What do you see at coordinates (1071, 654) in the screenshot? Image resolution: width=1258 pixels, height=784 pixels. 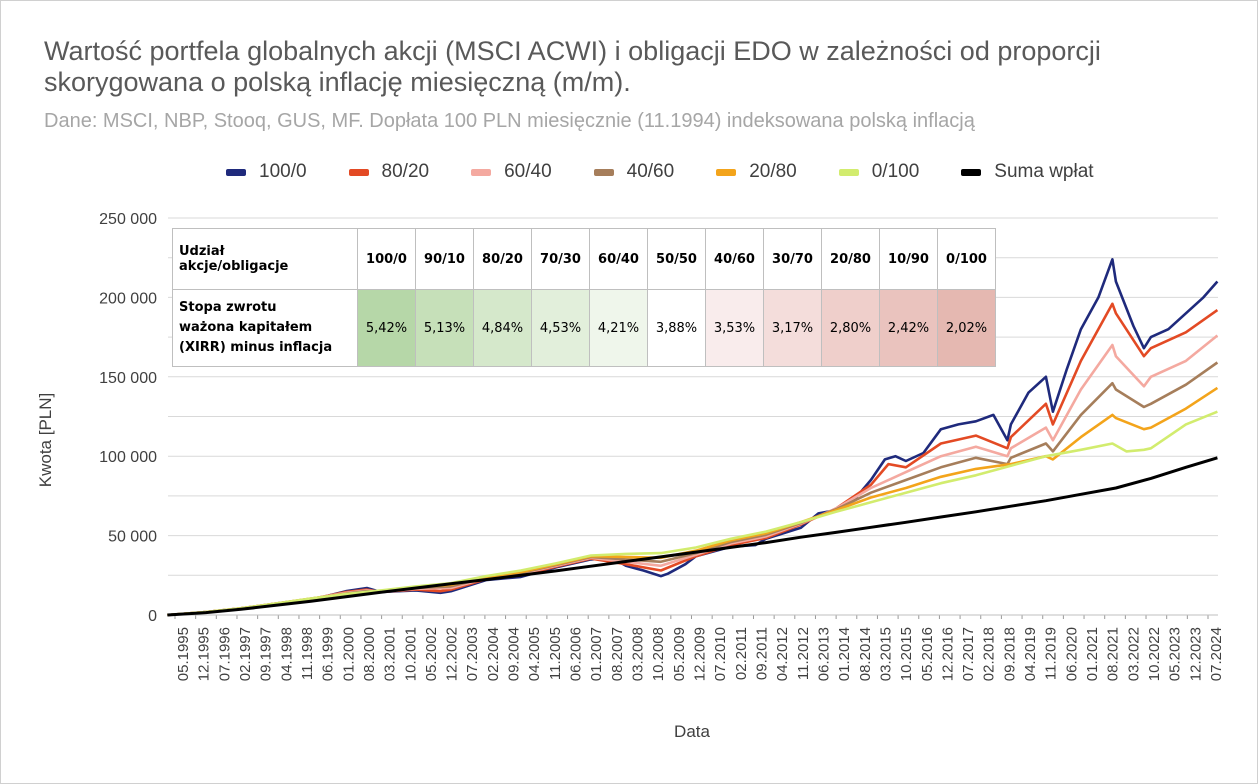 I see `x-tick-label: 06.2020` at bounding box center [1071, 654].